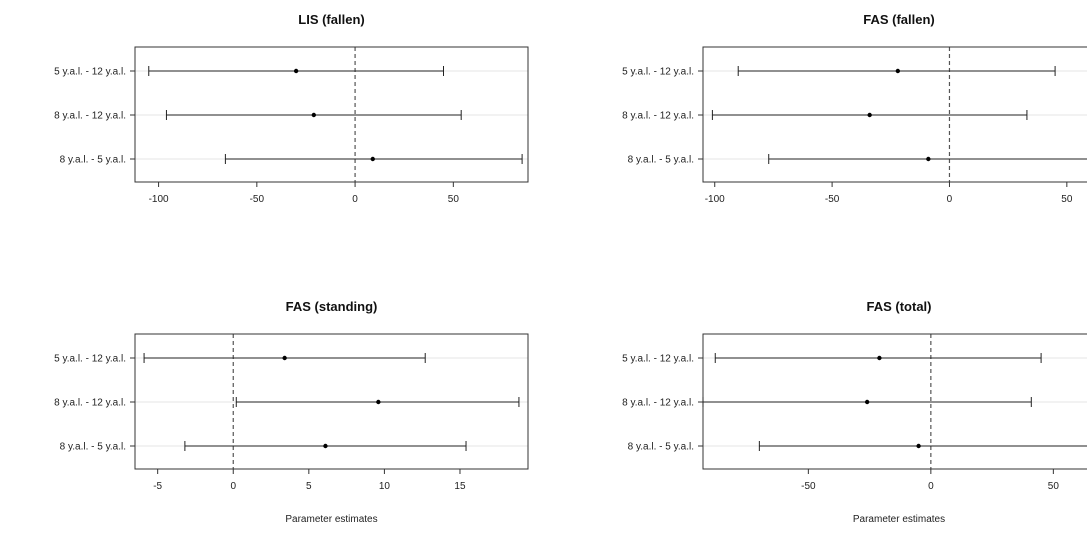  Describe the element at coordinates (331, 19) in the screenshot. I see `panel-title: LIS (fallen)` at that location.